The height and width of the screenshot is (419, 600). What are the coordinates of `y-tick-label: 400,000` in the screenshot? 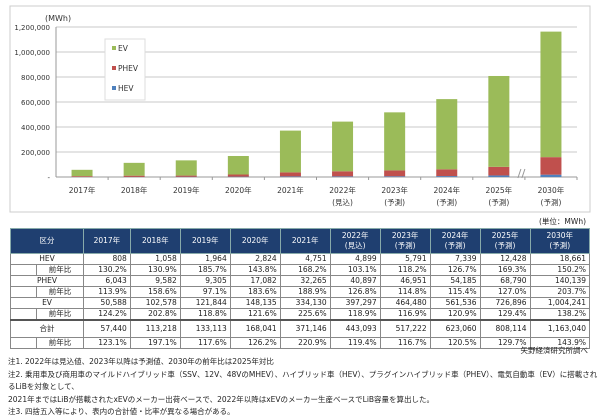 It's located at (35, 128).